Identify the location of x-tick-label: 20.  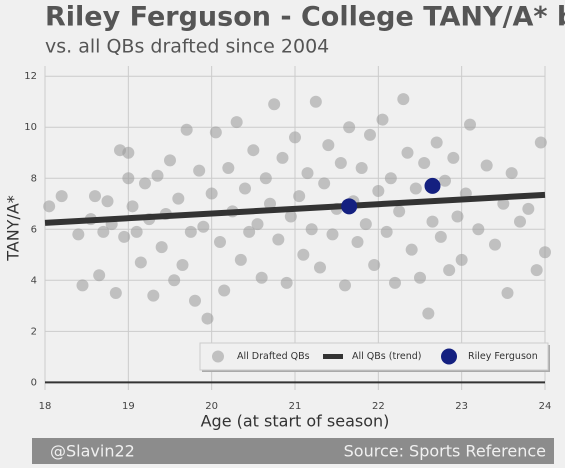
(211, 406).